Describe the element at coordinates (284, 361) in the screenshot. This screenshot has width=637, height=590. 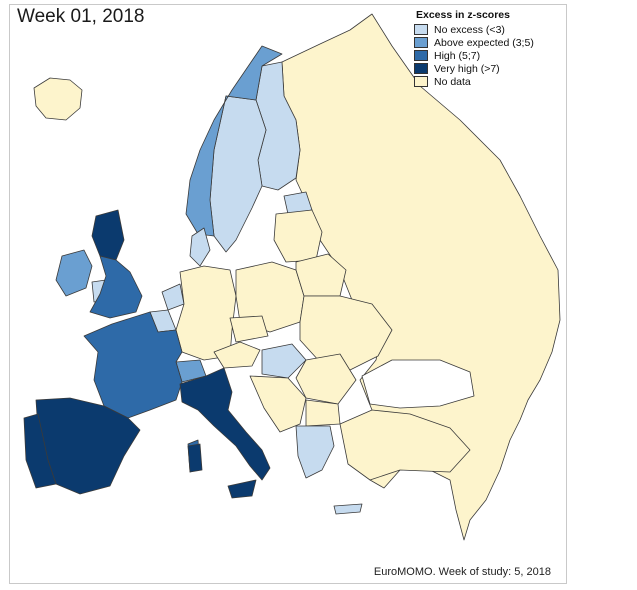
I see `region-hungary` at that location.